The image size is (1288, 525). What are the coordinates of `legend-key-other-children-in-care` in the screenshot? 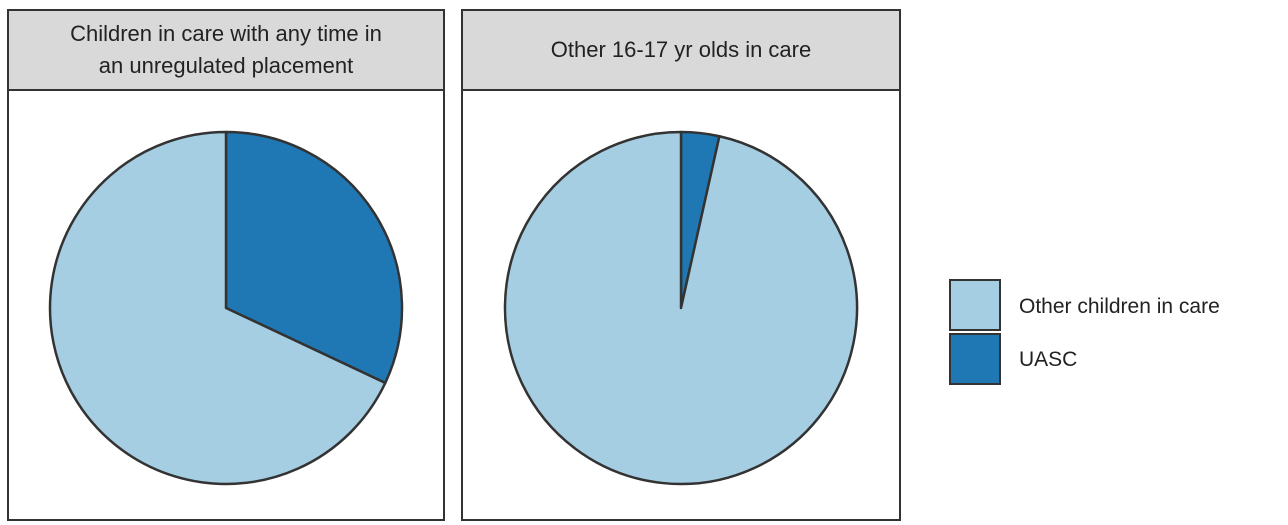 It's located at (975, 305).